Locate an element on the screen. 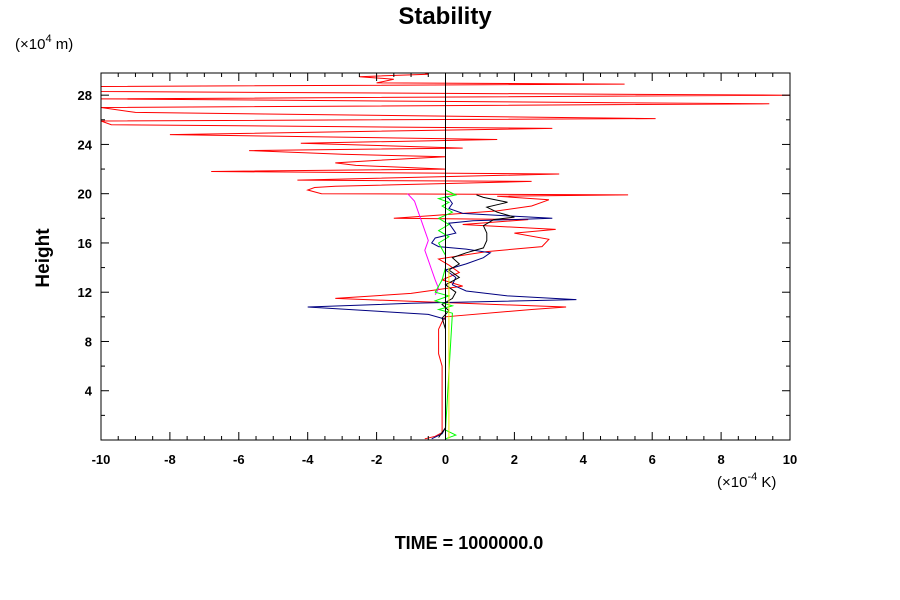 This screenshot has height=600, width=900. y-unit-label: (×104 m) is located at coordinates (44, 43).